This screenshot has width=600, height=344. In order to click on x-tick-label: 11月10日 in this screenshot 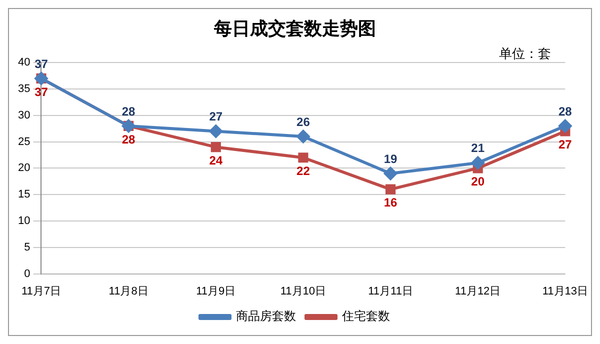, I will do `click(303, 291)`.